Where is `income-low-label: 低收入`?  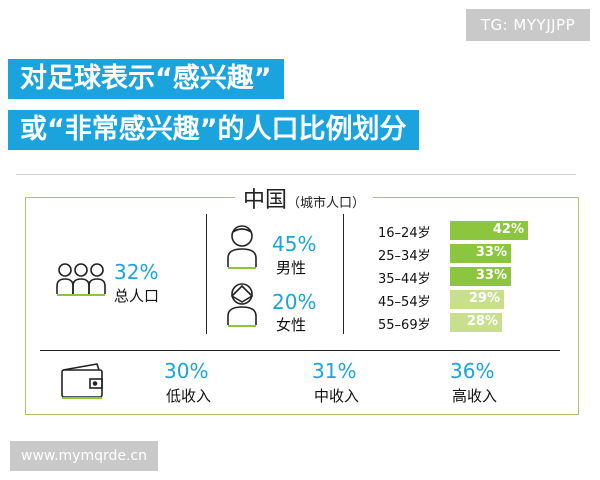
income-low-label: 低收入 is located at coordinates (189, 396).